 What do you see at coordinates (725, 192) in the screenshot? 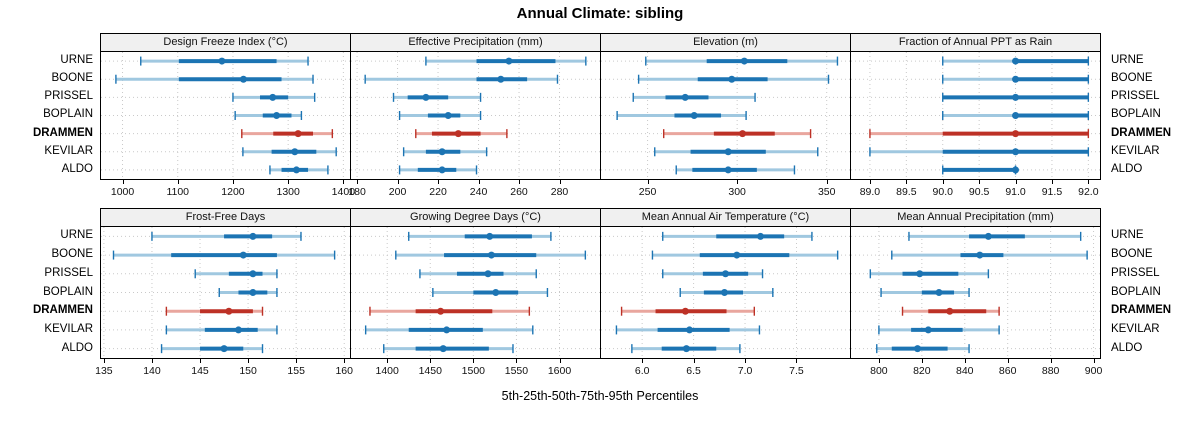
I see `x-axis: 250 300 350` at bounding box center [725, 192].